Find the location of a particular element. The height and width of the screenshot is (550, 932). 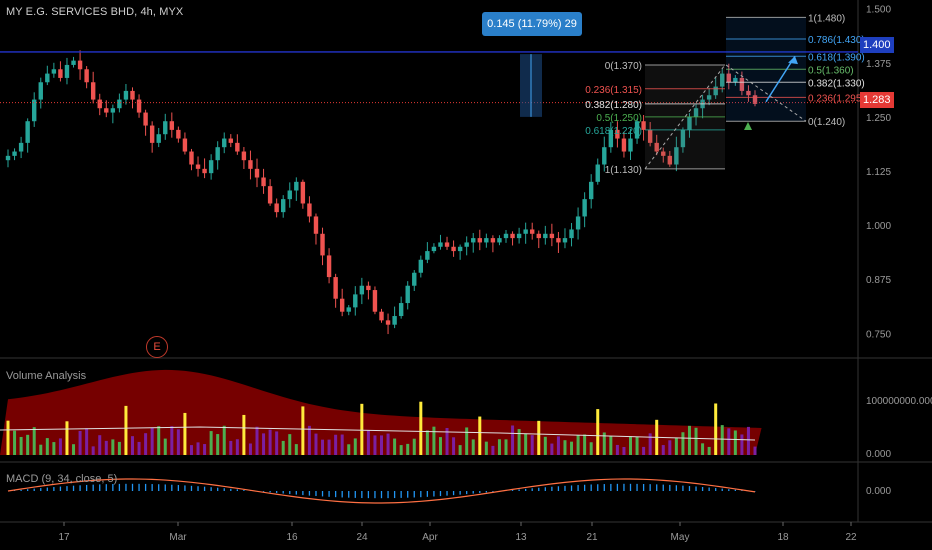

current-price-badge: 1.400 is located at coordinates (877, 45).